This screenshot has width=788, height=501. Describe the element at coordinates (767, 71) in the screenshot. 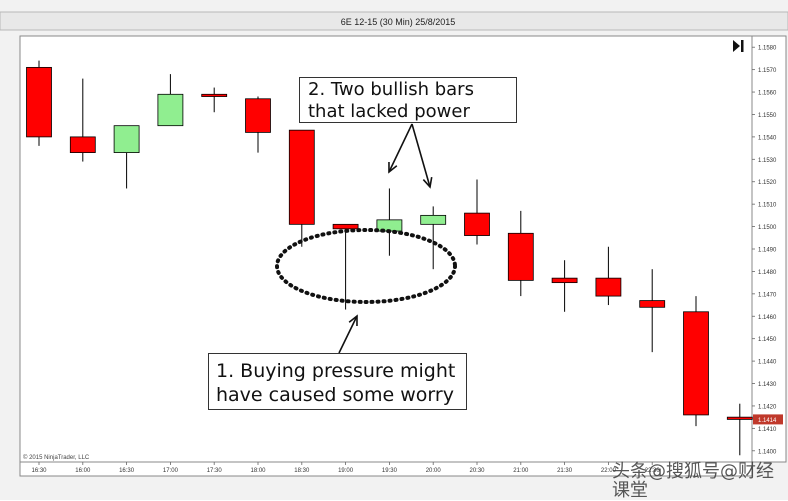

I see `y-tick-label: 1.1570` at that location.